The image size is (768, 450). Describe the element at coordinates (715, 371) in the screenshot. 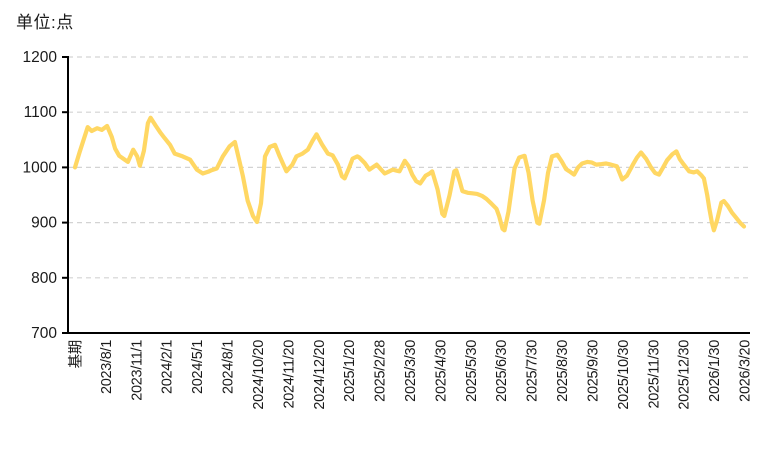

I see `x-axis-label: 2026/1/30` at that location.